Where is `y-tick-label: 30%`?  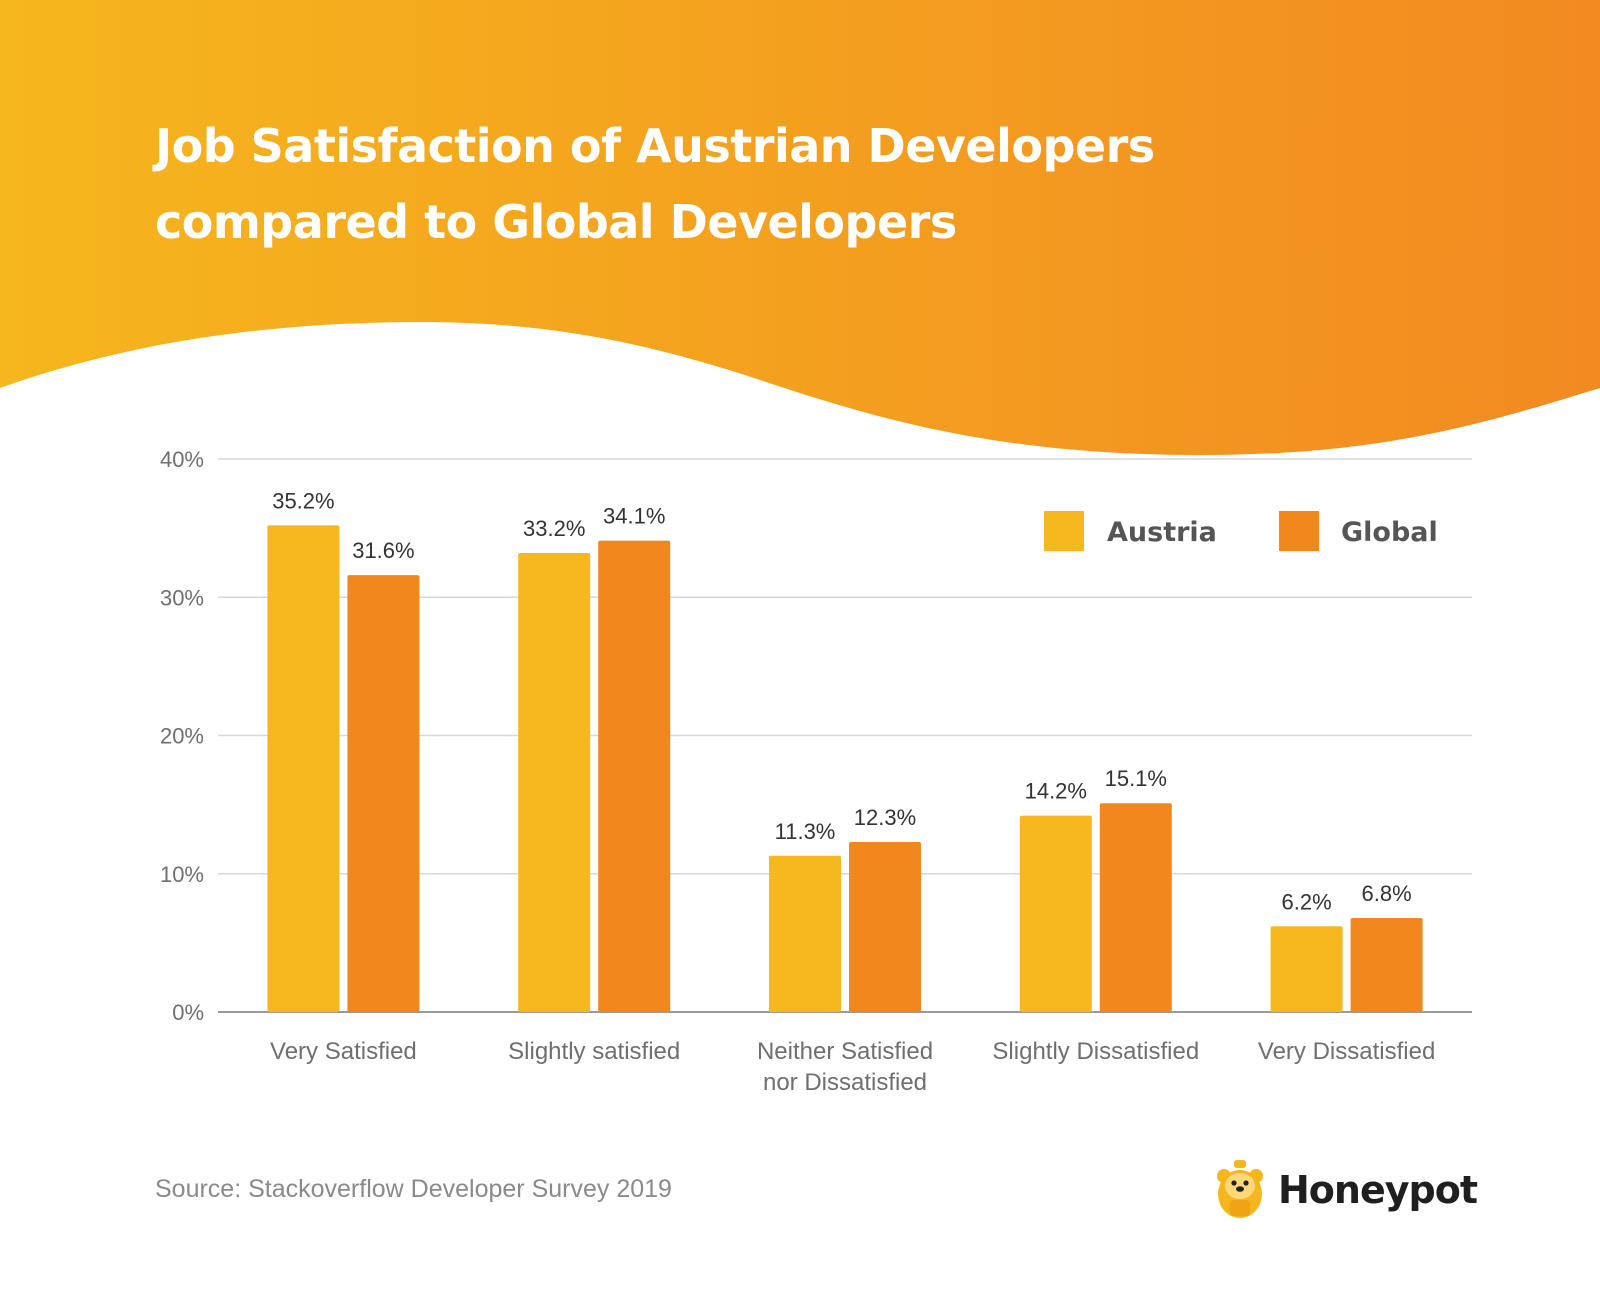
y-tick-label: 30% is located at coordinates (182, 597).